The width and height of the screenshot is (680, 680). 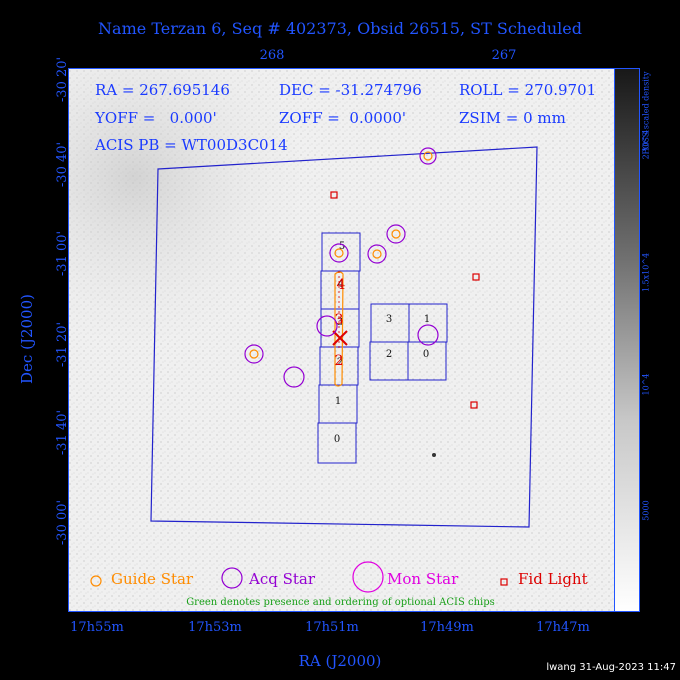 I want to click on info-yoff: YOFF = 0.000', so click(x=156, y=118).